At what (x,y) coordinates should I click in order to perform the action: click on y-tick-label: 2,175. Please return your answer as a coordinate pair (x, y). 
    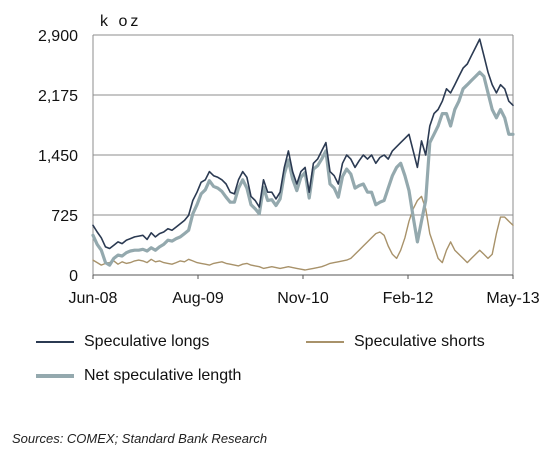
    Looking at the image, I should click on (58, 96).